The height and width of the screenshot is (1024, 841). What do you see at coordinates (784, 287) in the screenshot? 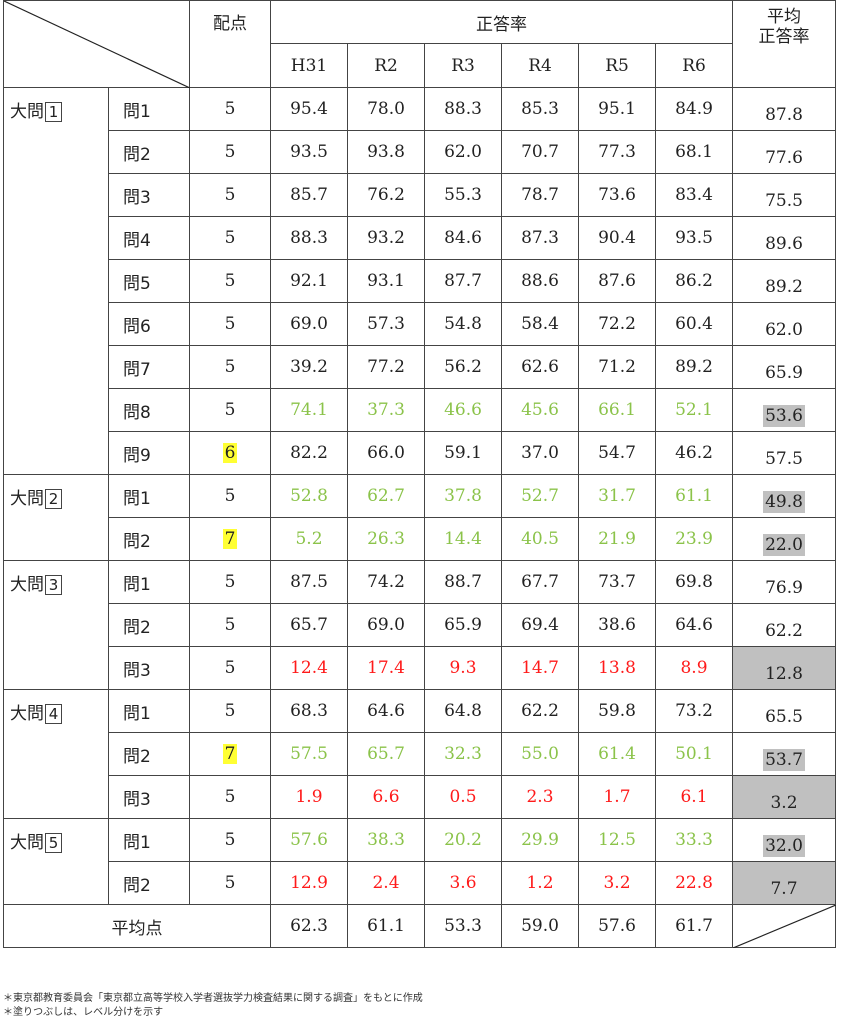
I see `average-value: 89.2` at bounding box center [784, 287].